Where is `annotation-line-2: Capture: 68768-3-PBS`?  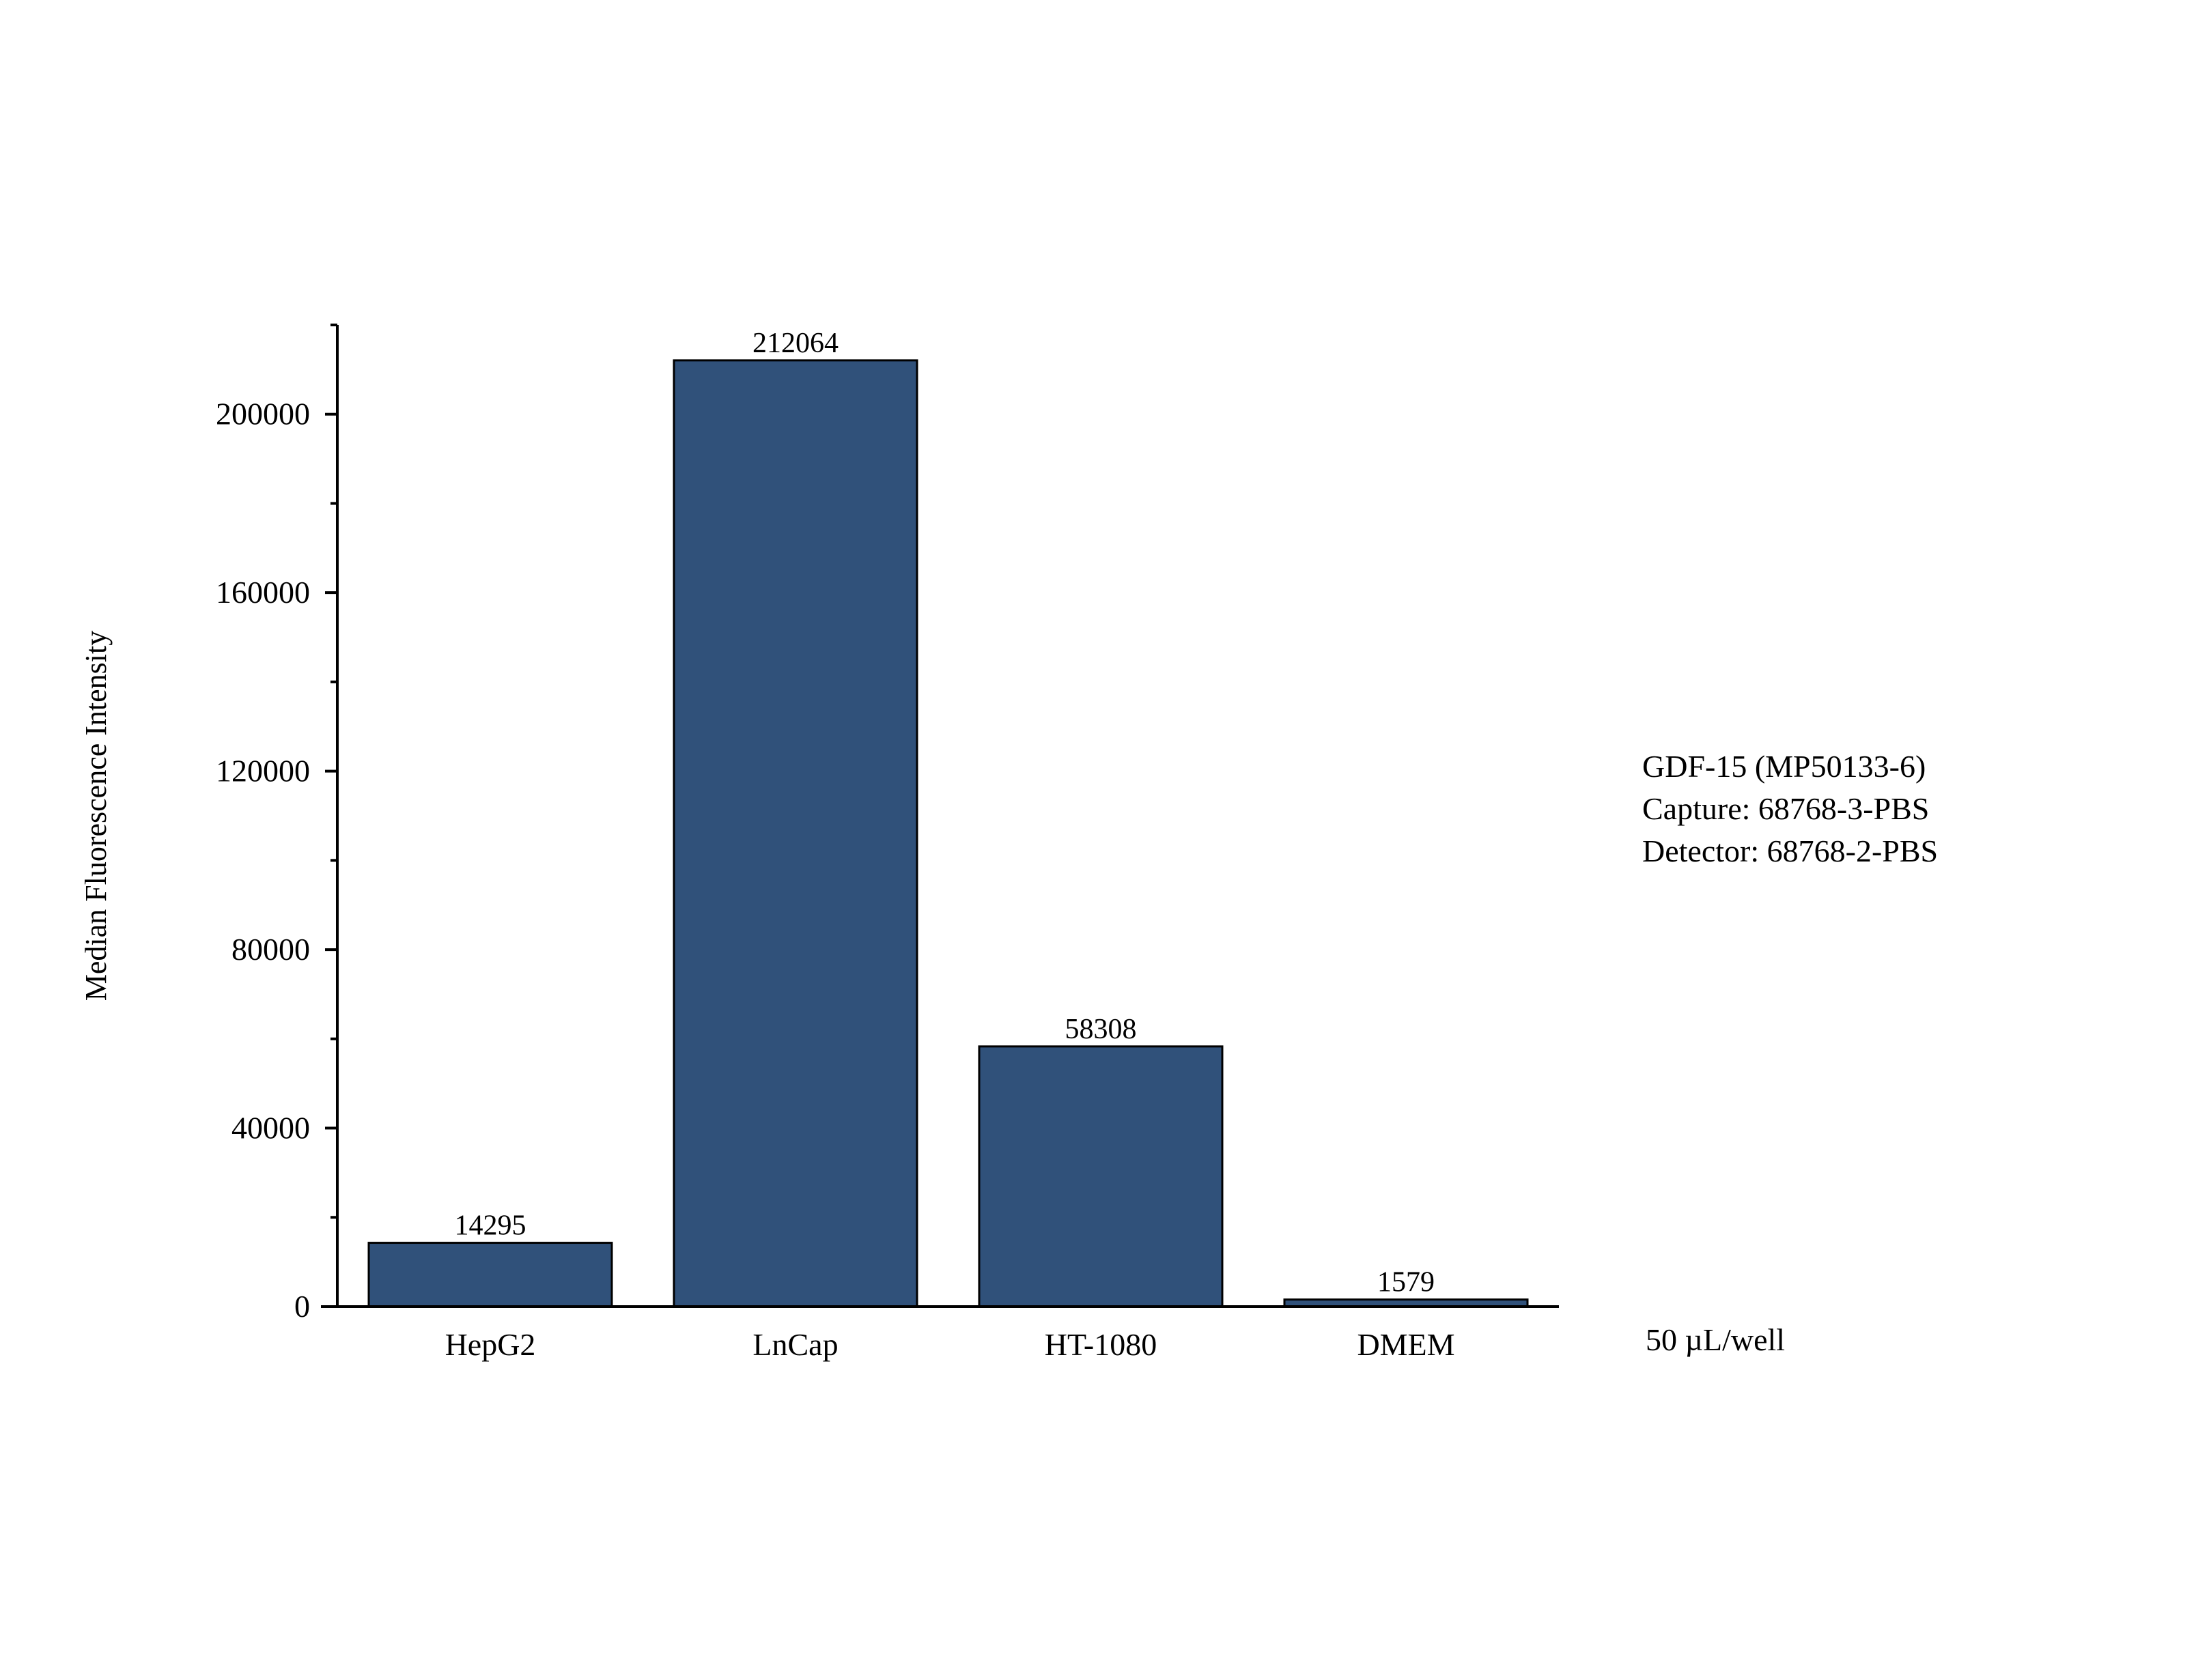 annotation-line-2: Capture: 68768-3-PBS is located at coordinates (1786, 808).